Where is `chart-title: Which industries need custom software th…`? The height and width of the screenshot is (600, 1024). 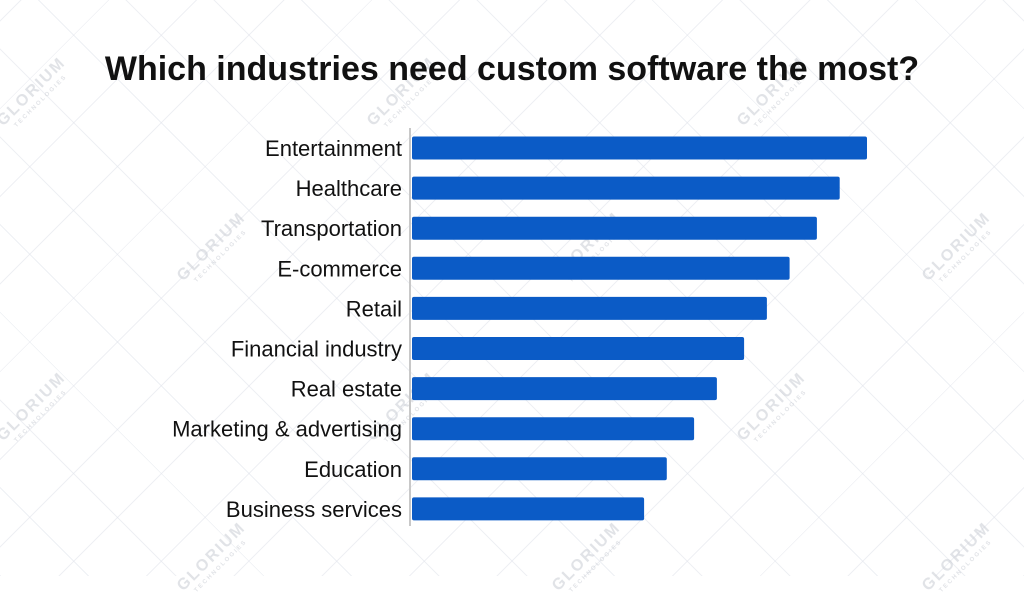 chart-title: Which industries need custom software th… is located at coordinates (512, 69).